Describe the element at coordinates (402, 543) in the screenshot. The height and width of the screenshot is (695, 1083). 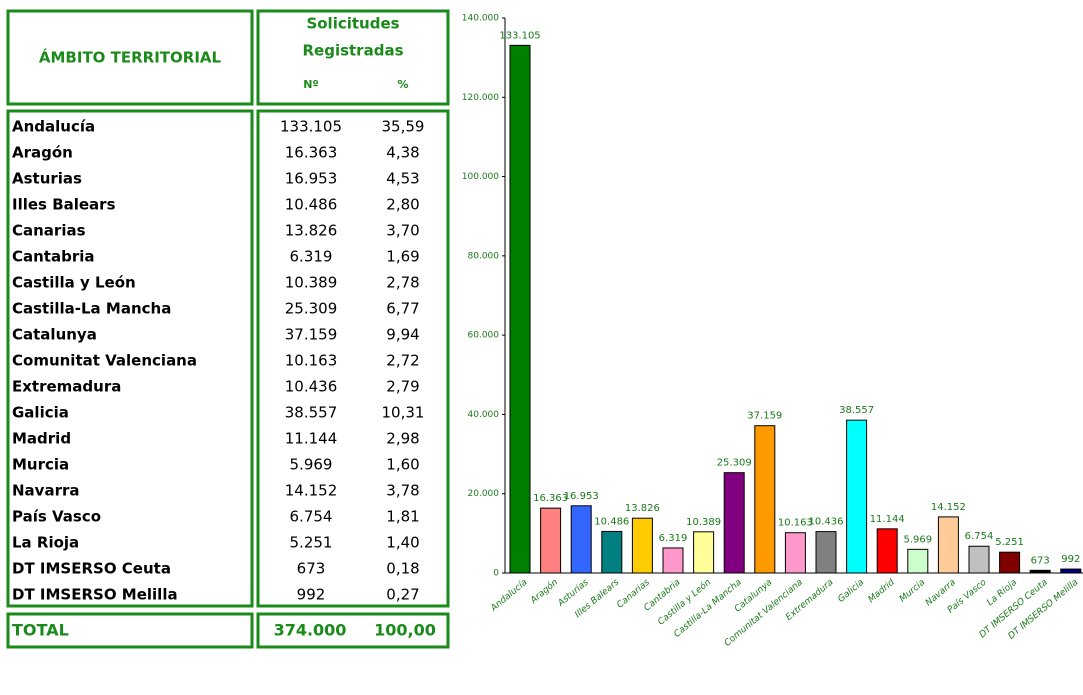
I see `row-percent: 1,40` at that location.